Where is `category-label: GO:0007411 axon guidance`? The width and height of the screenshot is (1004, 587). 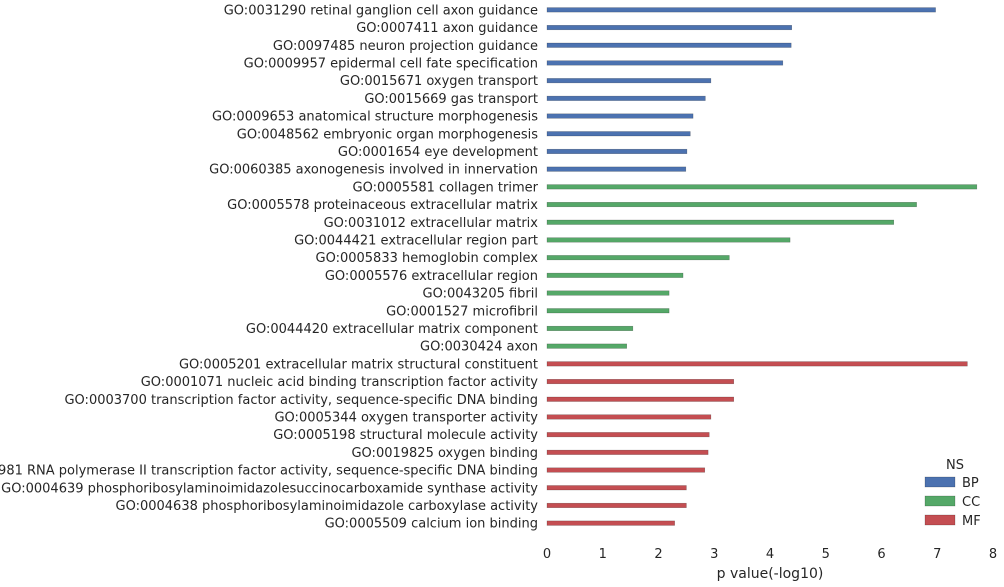
category-label: GO:0007411 axon guidance is located at coordinates (447, 28).